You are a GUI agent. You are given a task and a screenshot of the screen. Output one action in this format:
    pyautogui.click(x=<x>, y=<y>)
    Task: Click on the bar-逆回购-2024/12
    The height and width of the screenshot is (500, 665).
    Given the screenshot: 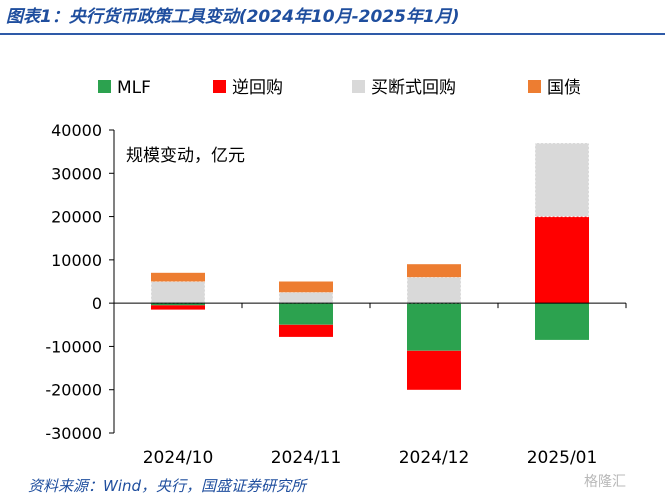 What is the action you would take?
    pyautogui.click(x=434, y=370)
    